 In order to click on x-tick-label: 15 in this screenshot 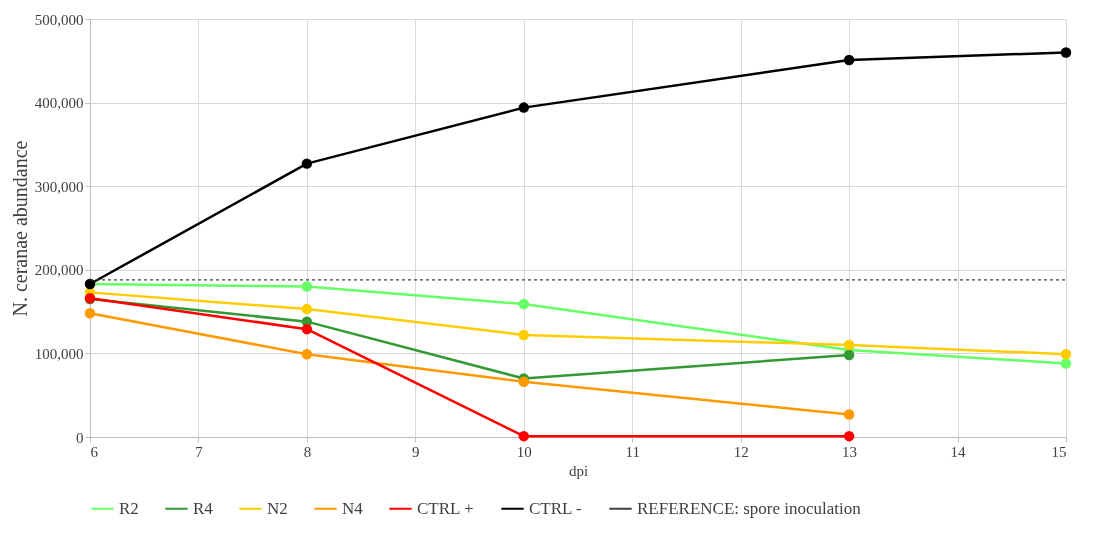, I will do `click(1059, 451)`.